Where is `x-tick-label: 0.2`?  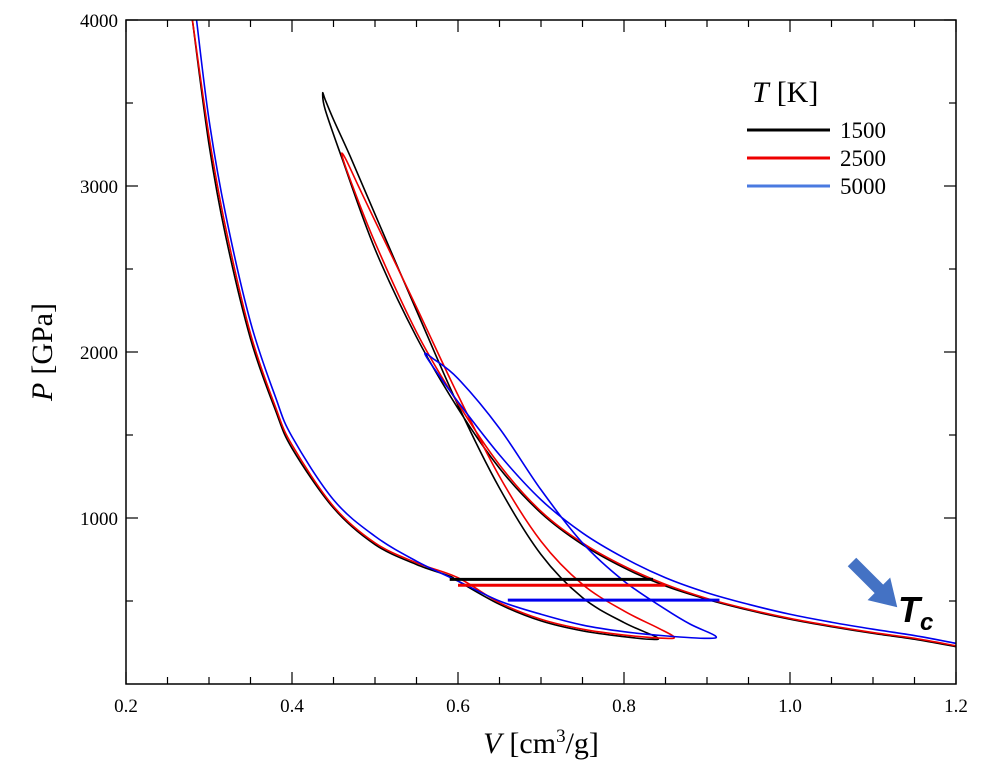
x-tick-label: 0.2 is located at coordinates (126, 706).